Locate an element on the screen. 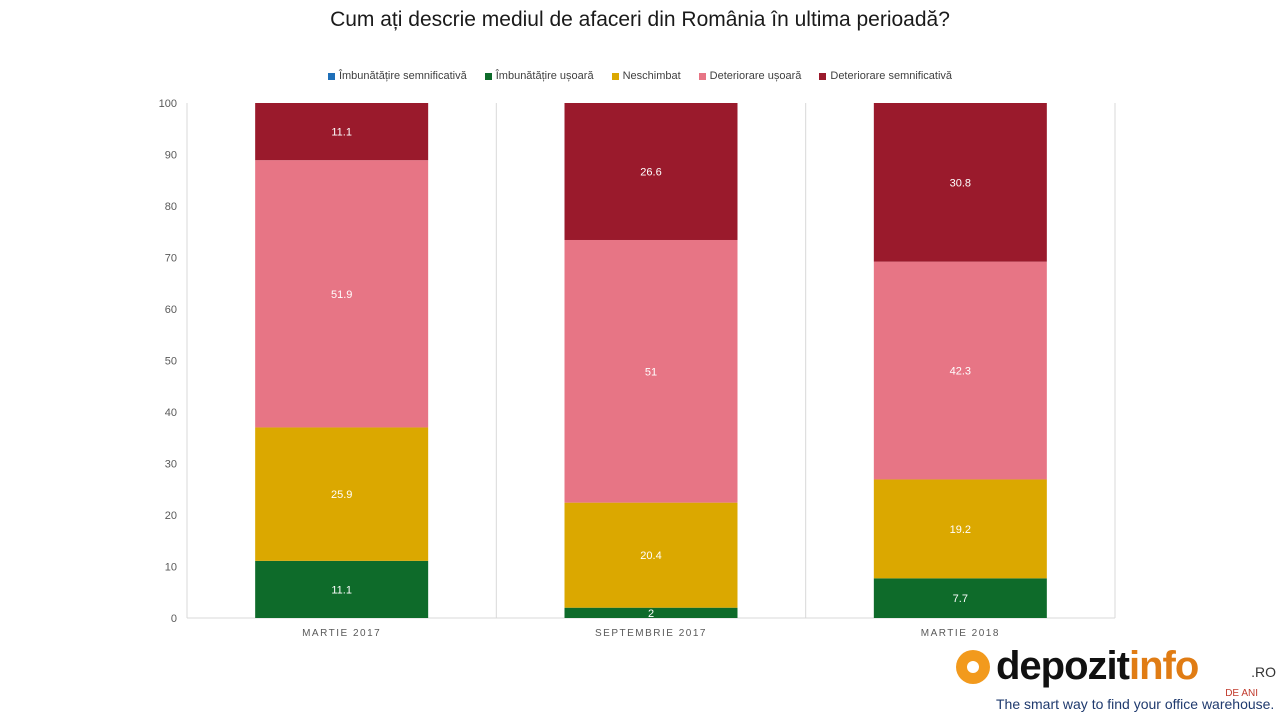 The image size is (1280, 720). data-label: 7.7 is located at coordinates (960, 599).